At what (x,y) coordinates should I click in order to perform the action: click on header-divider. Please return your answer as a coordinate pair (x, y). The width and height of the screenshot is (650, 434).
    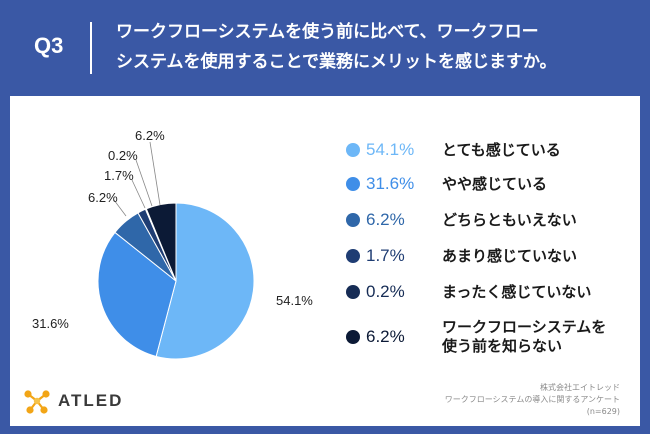
    Looking at the image, I should click on (91, 48).